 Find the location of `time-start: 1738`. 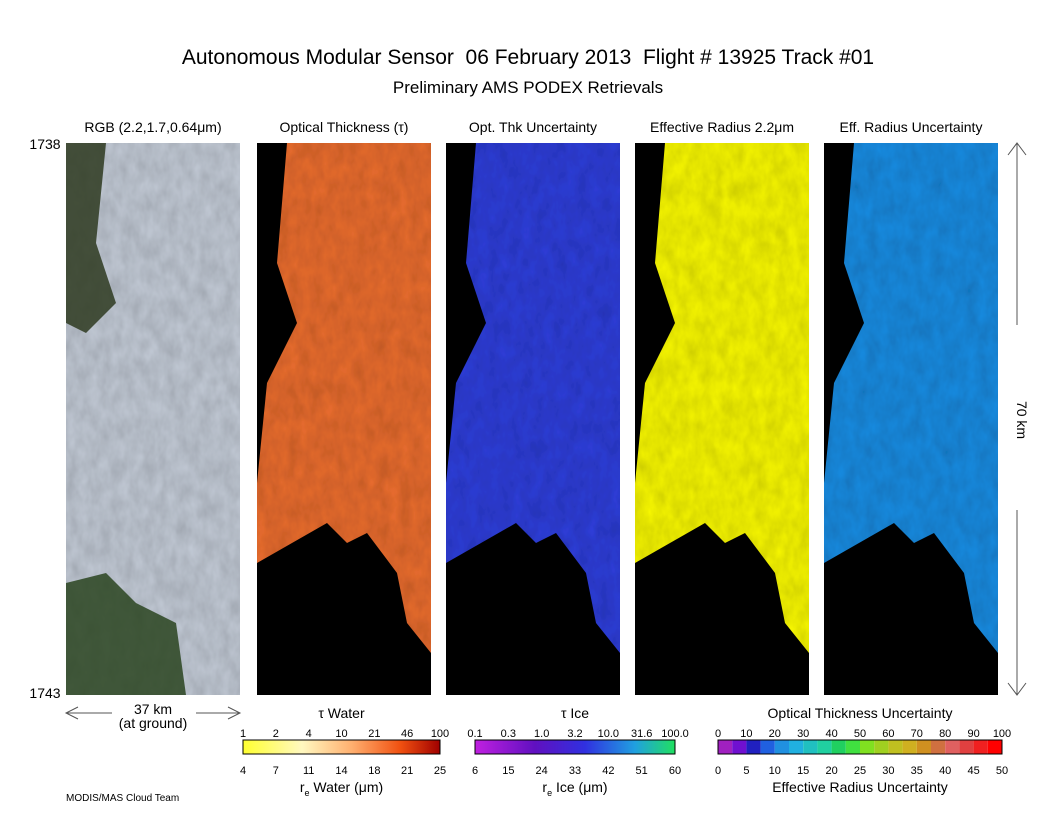

time-start: 1738 is located at coordinates (44, 144).